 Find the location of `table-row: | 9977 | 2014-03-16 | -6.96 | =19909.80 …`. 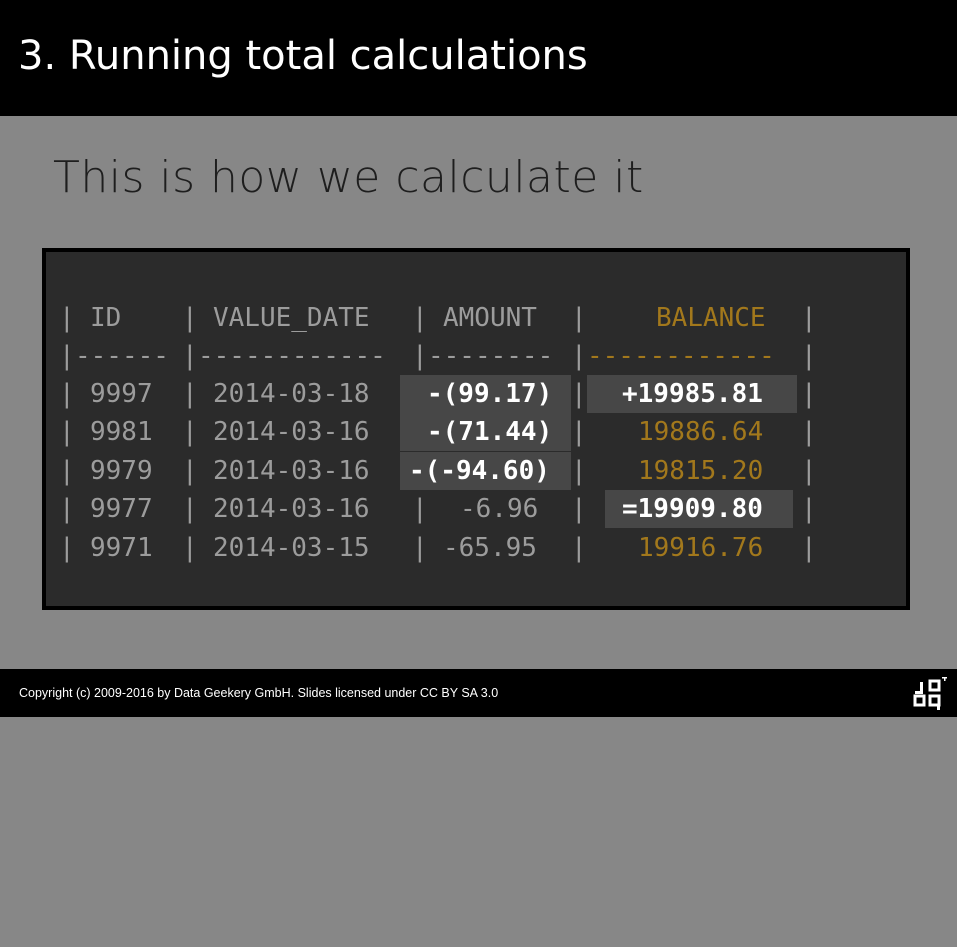

table-row: | 9977 | 2014-03-16 | -6.96 | =19909.80 … is located at coordinates (476, 509).